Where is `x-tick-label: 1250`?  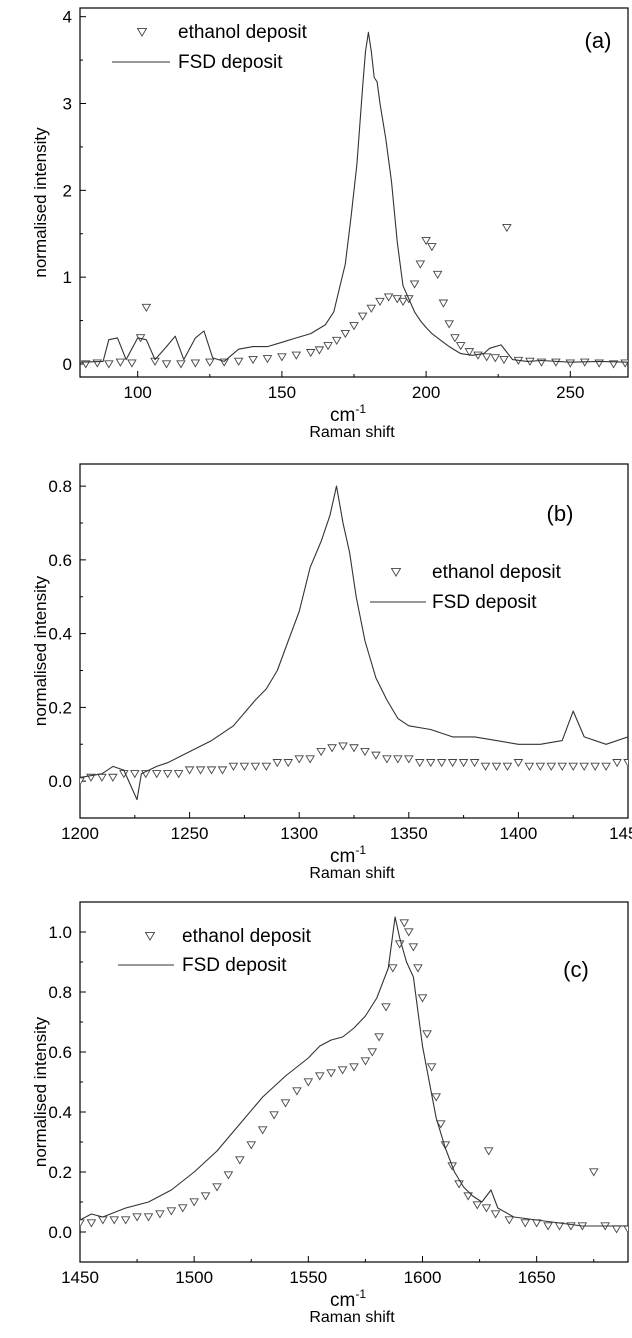
x-tick-label: 1250 is located at coordinates (190, 833).